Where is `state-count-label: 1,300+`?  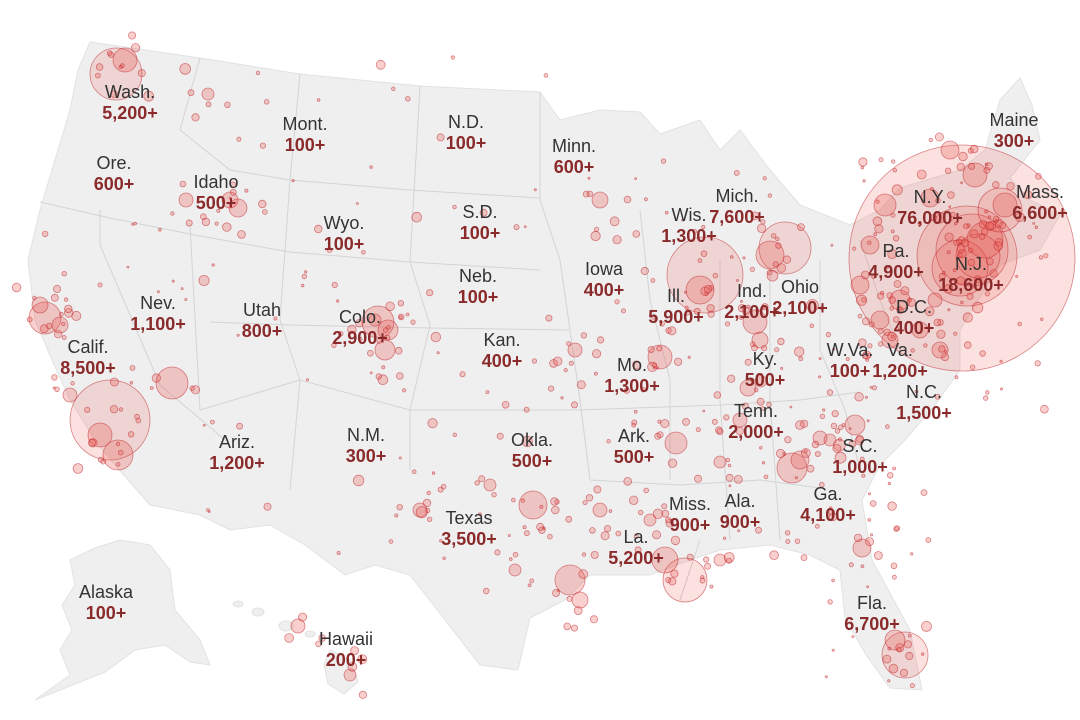 state-count-label: 1,300+ is located at coordinates (632, 386).